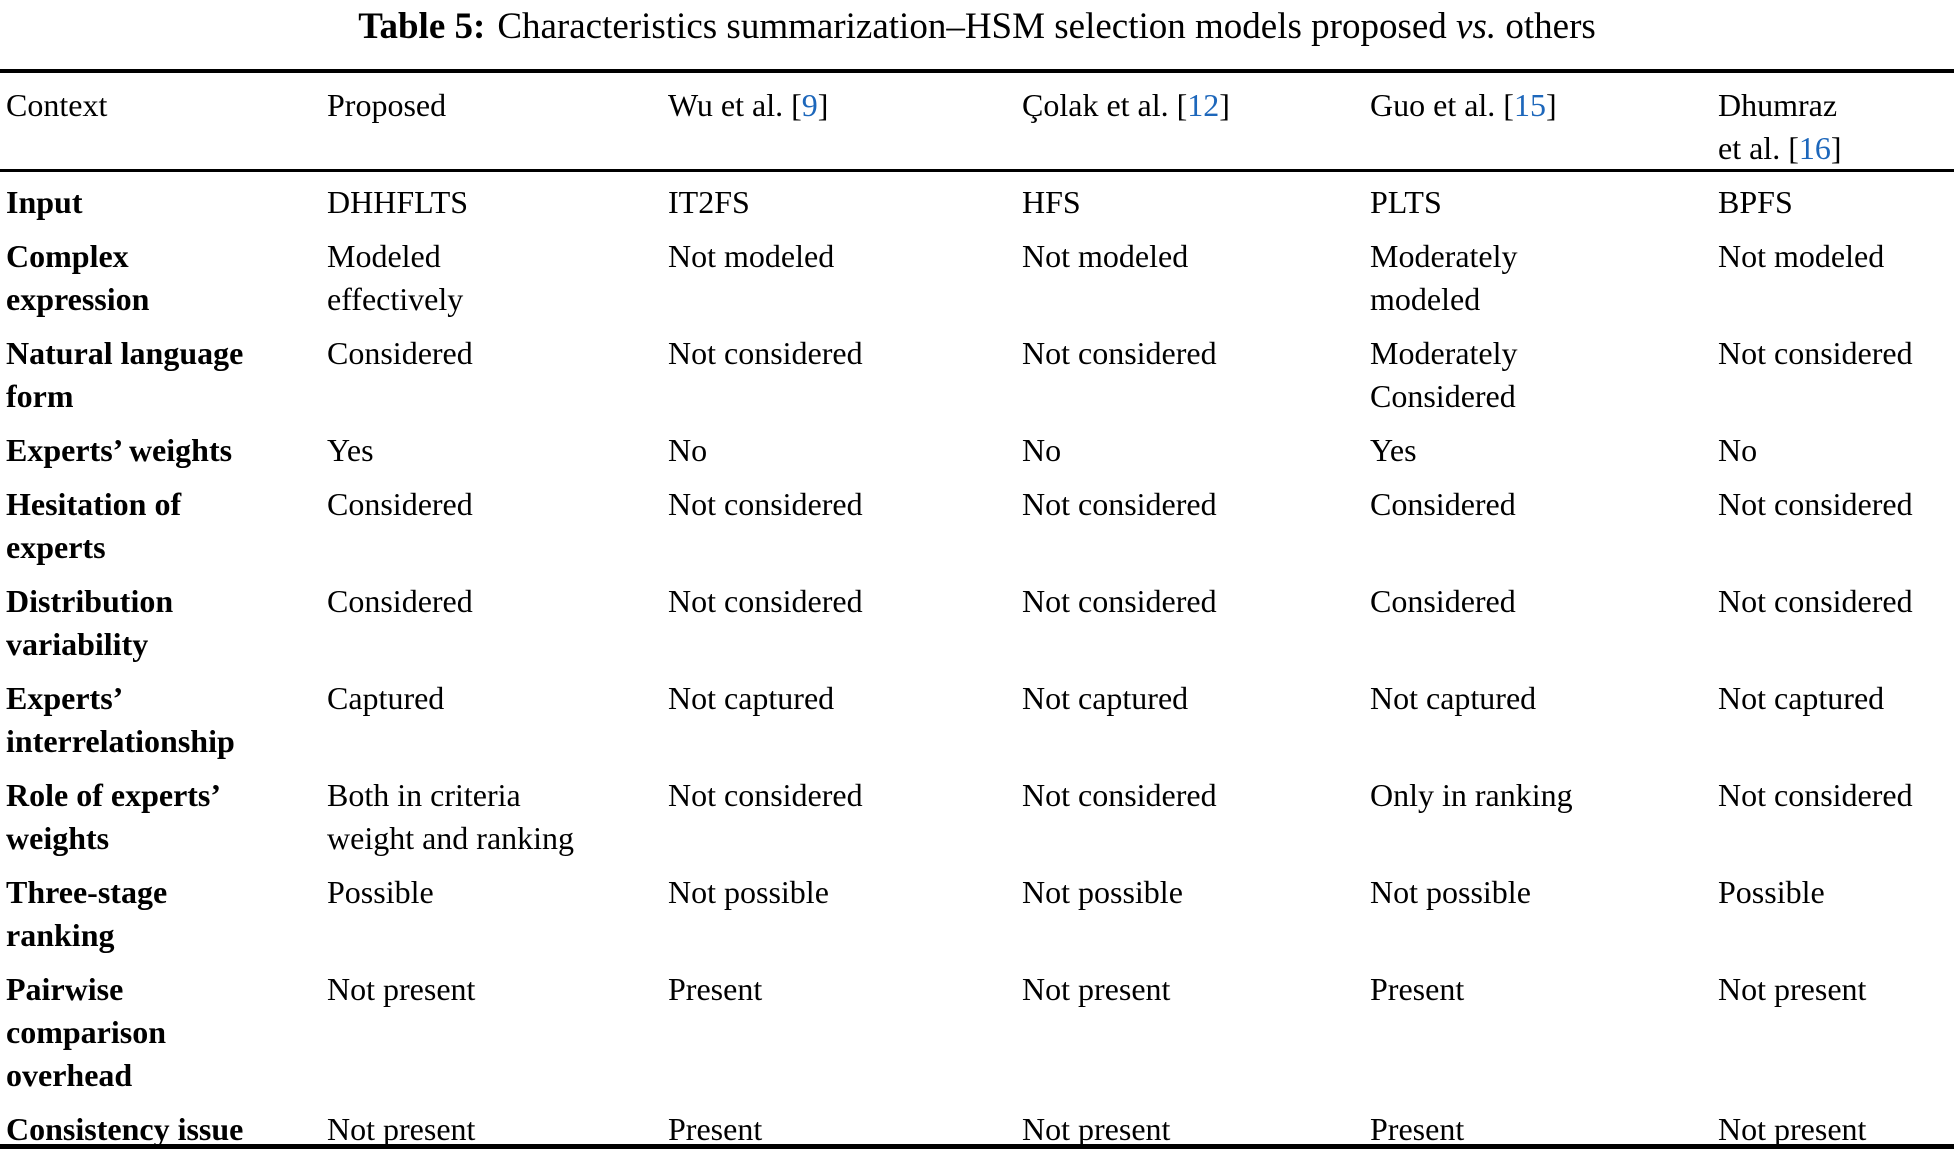  Describe the element at coordinates (57, 105) in the screenshot. I see `column-header-label: Context` at that location.